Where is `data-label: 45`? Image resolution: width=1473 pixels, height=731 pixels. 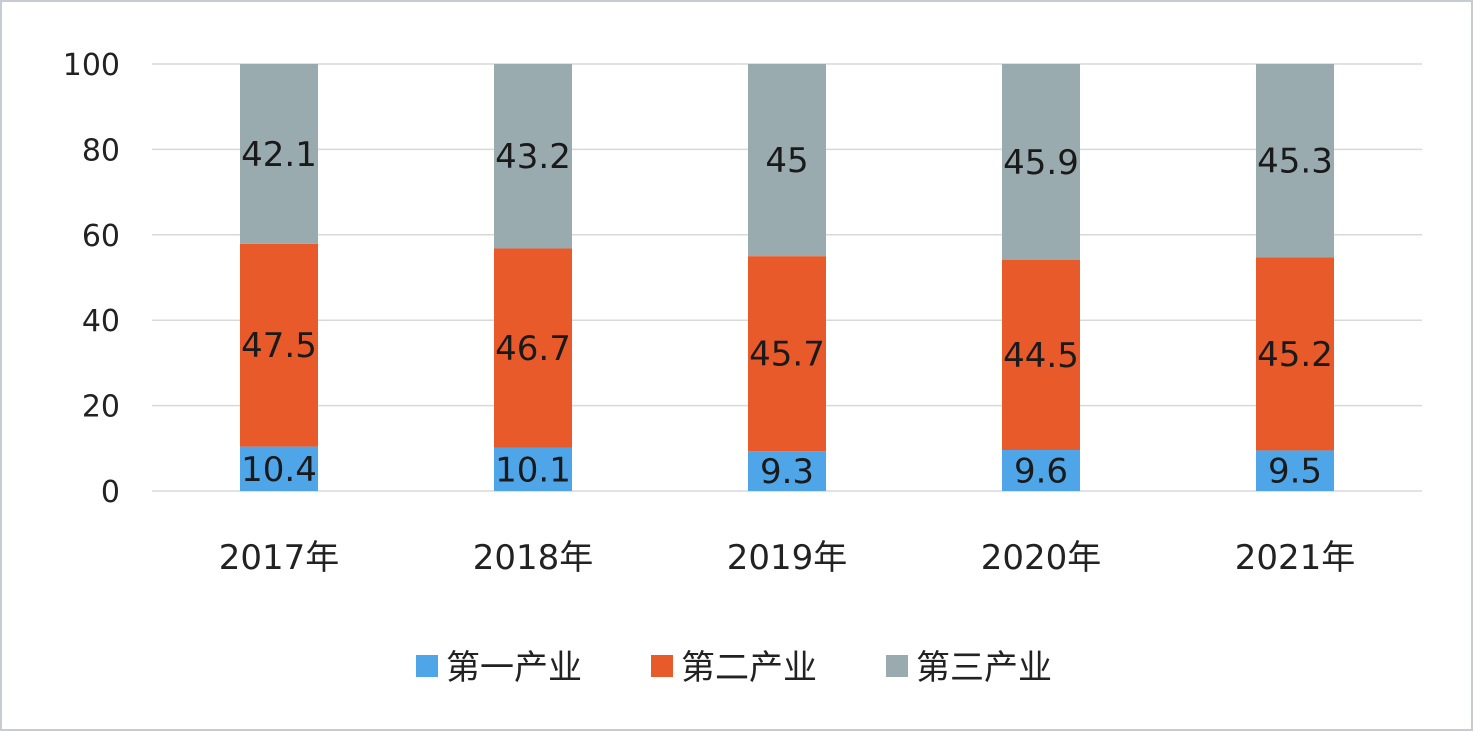 data-label: 45 is located at coordinates (786, 161).